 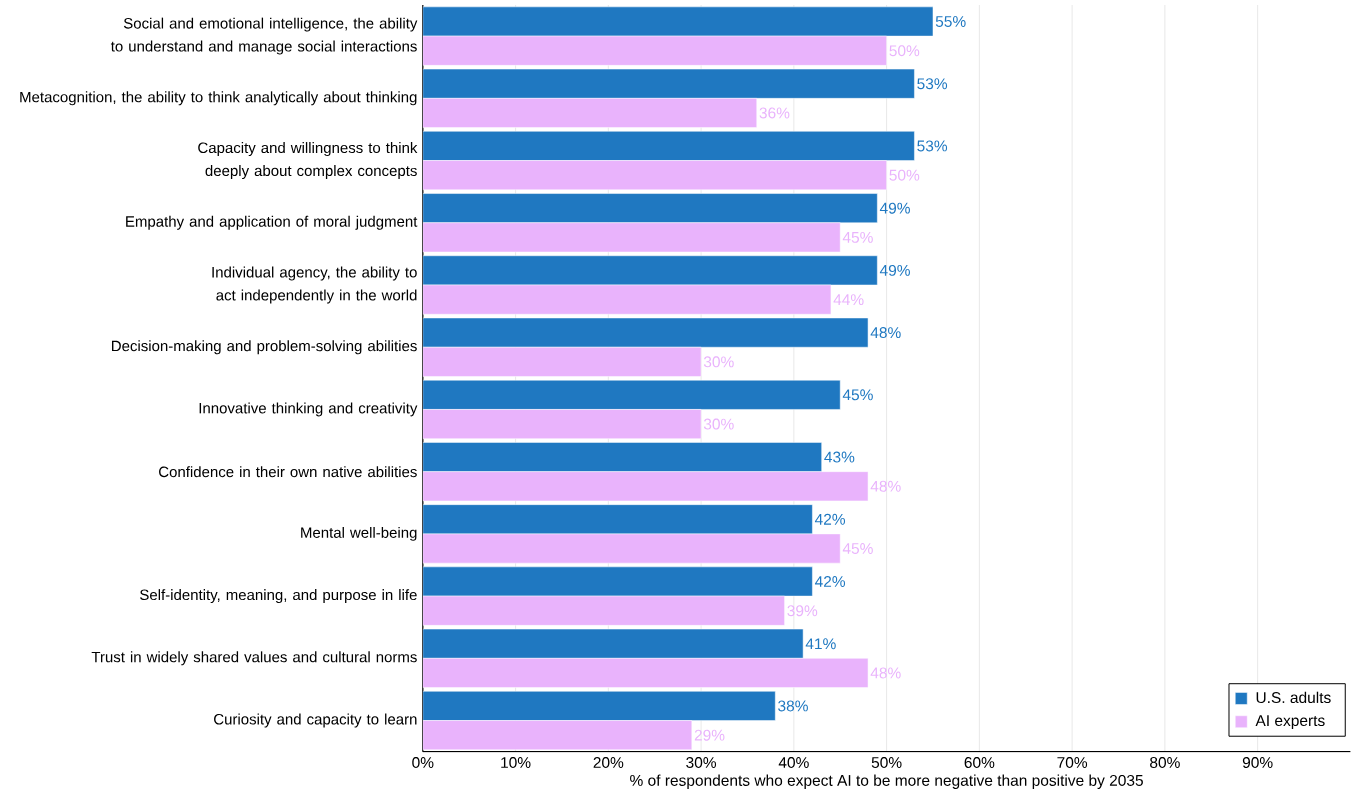 I want to click on y-tick-label: Social and emotional intelligence, the ability to understand and manage social interactions, so click(x=264, y=36).